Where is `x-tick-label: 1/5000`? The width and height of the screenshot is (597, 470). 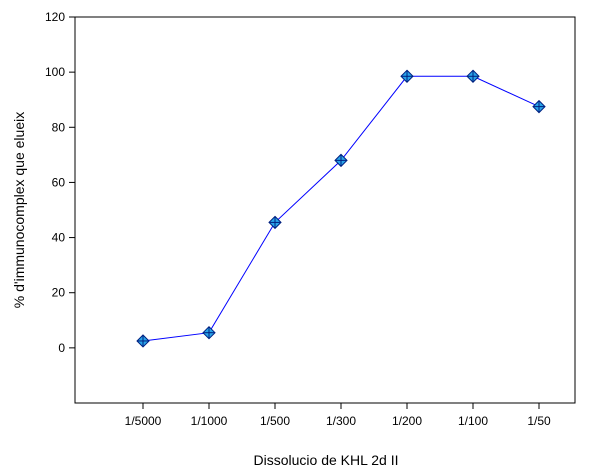
x-tick-label: 1/5000 is located at coordinates (143, 421).